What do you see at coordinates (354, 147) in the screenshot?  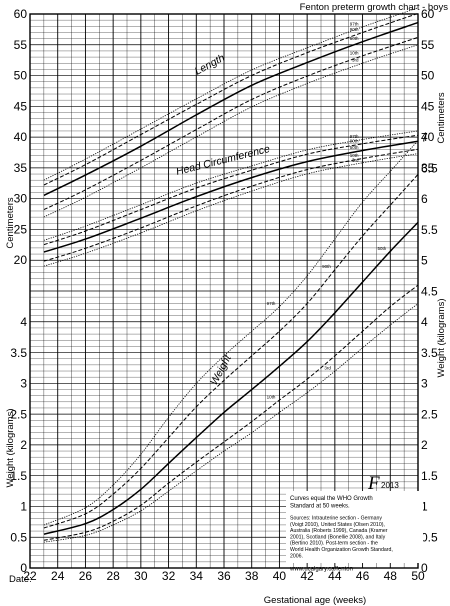 I see `head-circumference-50th-label: 50th` at bounding box center [354, 147].